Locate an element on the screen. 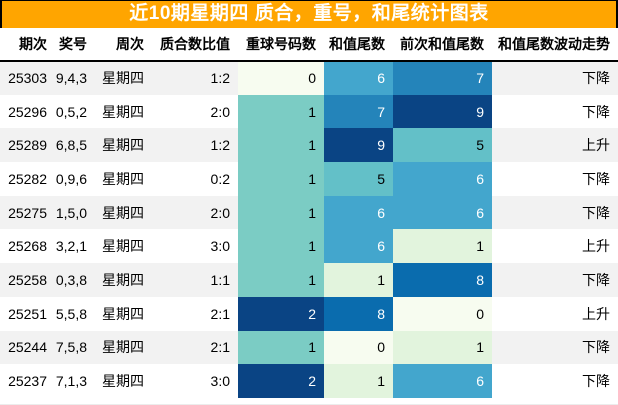  cell-numbers: 6,8,5 is located at coordinates (71, 145).